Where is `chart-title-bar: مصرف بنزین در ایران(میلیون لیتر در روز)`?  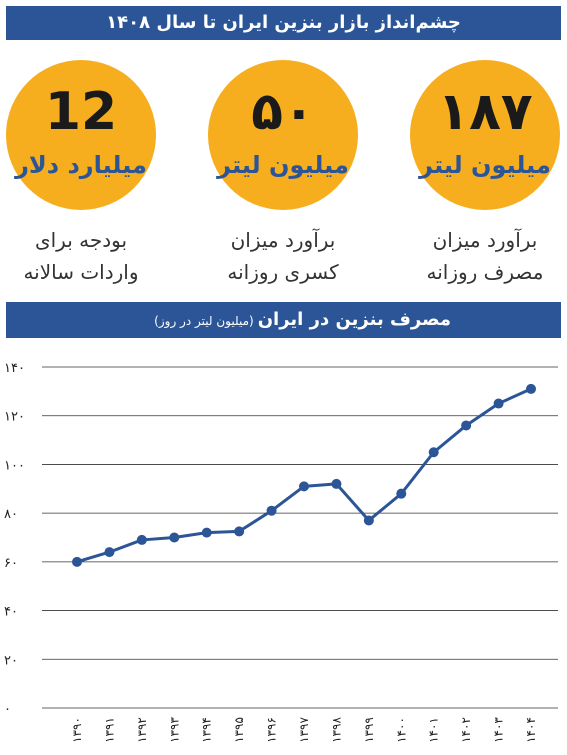 chart-title-bar: مصرف بنزین در ایران(میلیون لیتر در روز) is located at coordinates (283, 320).